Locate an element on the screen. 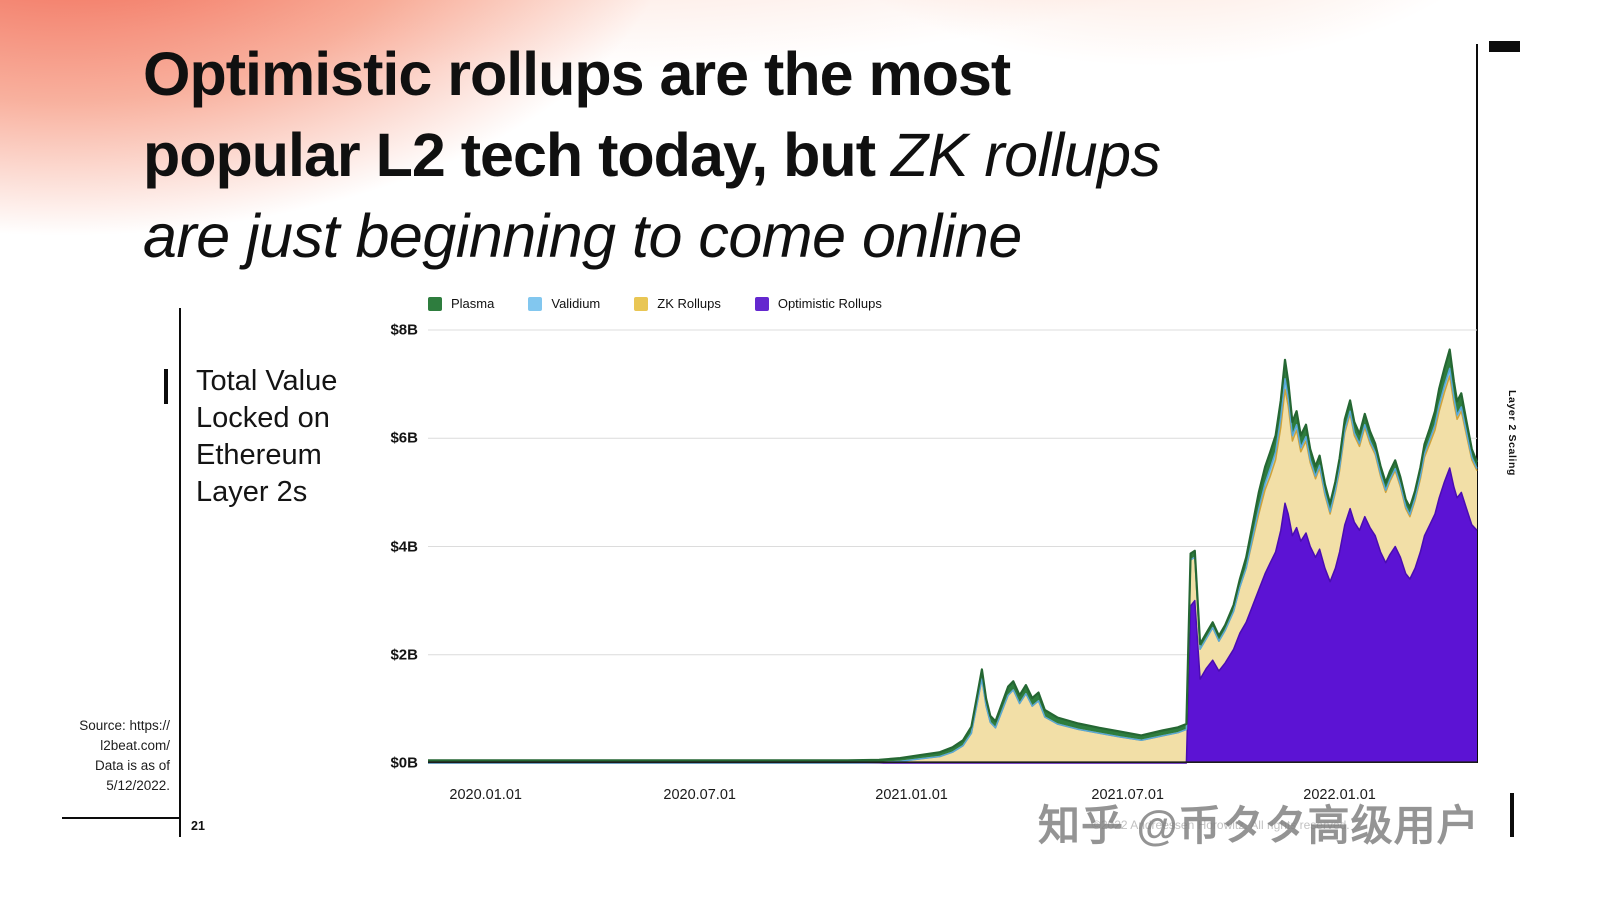 This screenshot has height=907, width=1610. chart-heading-line: Layer 2s is located at coordinates (252, 492).